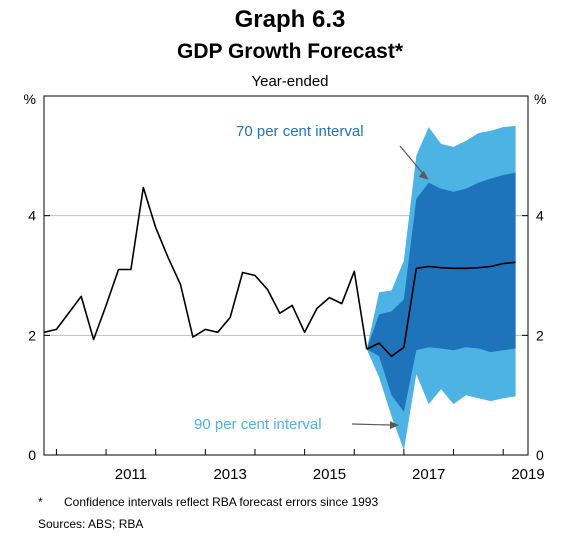 This screenshot has height=547, width=580. I want to click on annotation-90-arrowhead, so click(394, 425).